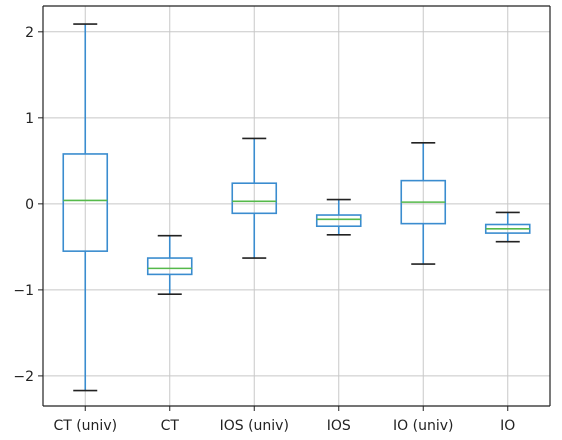 The image size is (562, 440). What do you see at coordinates (339, 426) in the screenshot?
I see `x-tick-label: IOS` at bounding box center [339, 426].